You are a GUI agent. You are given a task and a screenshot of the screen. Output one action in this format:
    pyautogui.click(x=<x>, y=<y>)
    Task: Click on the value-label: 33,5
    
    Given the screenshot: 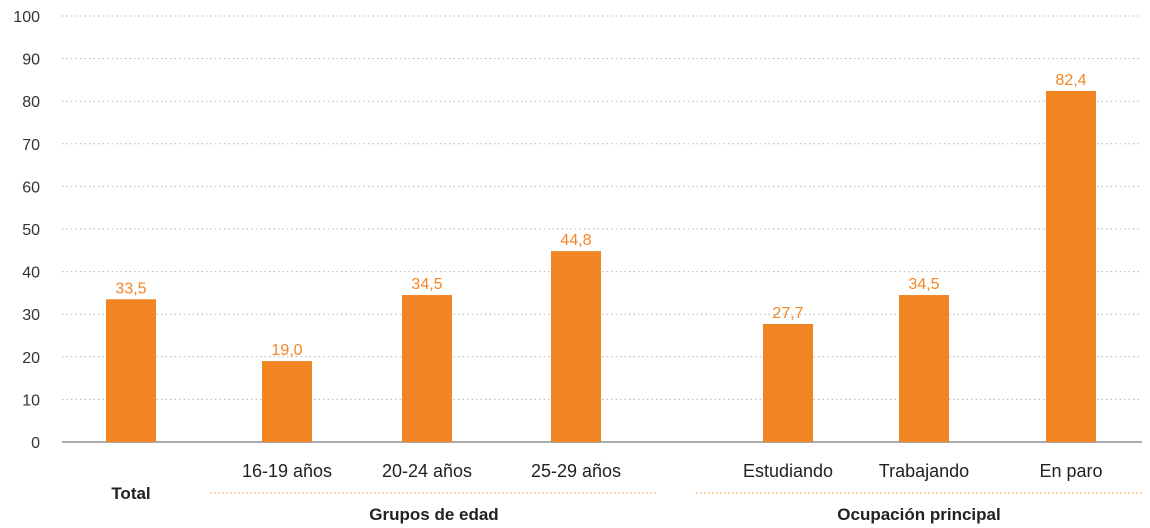 What is the action you would take?
    pyautogui.click(x=130, y=288)
    